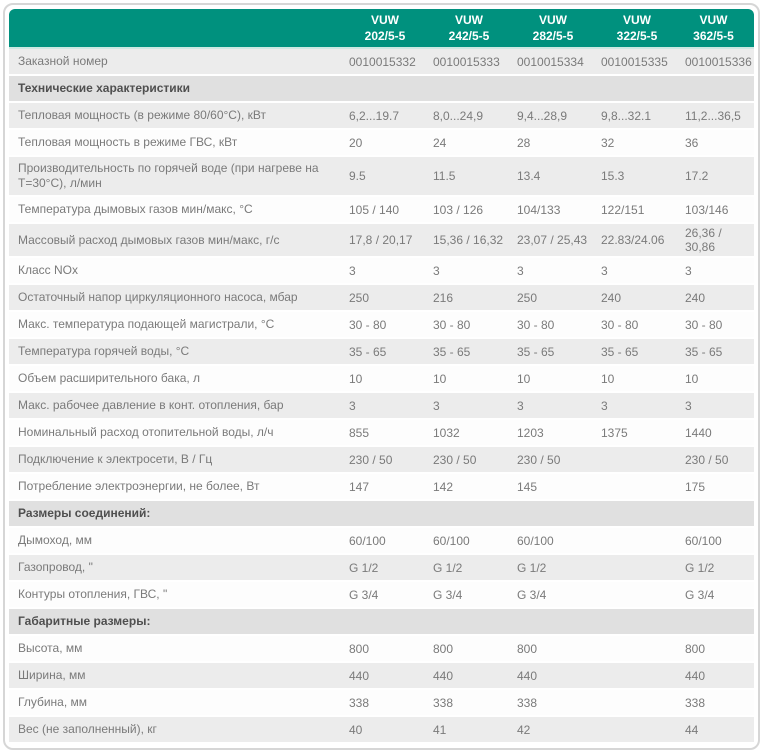 The width and height of the screenshot is (763, 750). I want to click on spec-label: Контуры отопления, ГВС, ", so click(93, 594).